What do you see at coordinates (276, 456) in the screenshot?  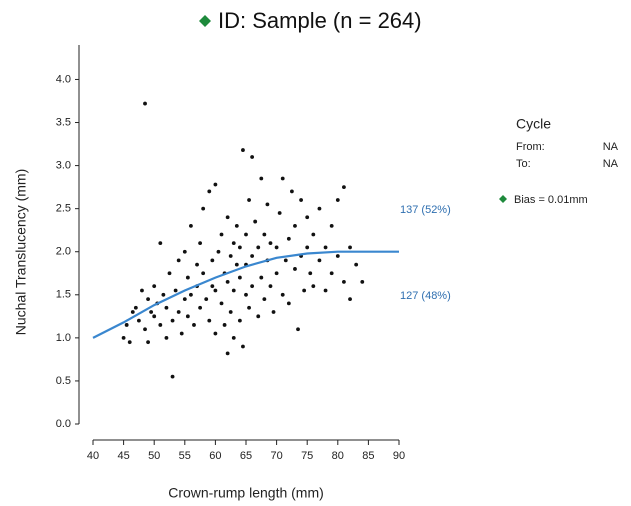 I see `x-tick-label: 70` at bounding box center [276, 456].